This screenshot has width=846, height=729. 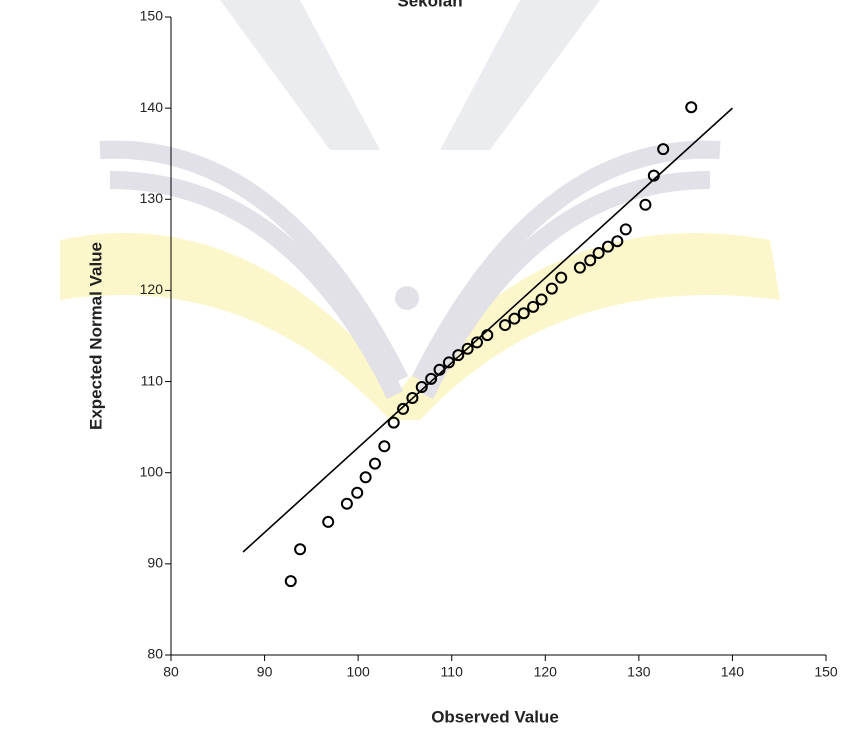 What do you see at coordinates (546, 672) in the screenshot?
I see `x-tick-label: 120` at bounding box center [546, 672].